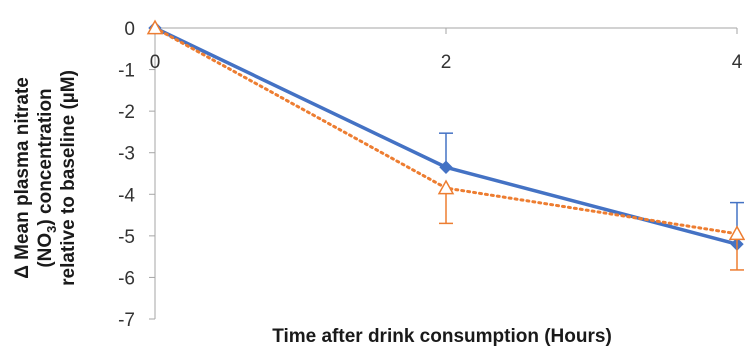  I want to click on y-tick-label: -1, so click(126, 71).